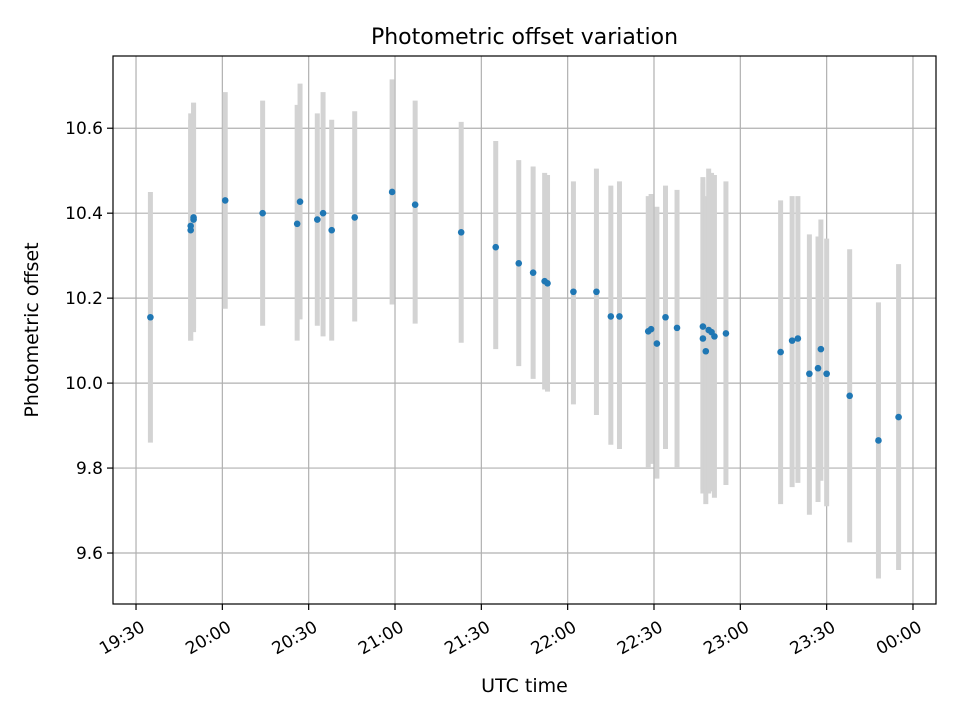 This screenshot has width=960, height=720. What do you see at coordinates (381, 638) in the screenshot?
I see `x-tick-label: 21:00` at bounding box center [381, 638].